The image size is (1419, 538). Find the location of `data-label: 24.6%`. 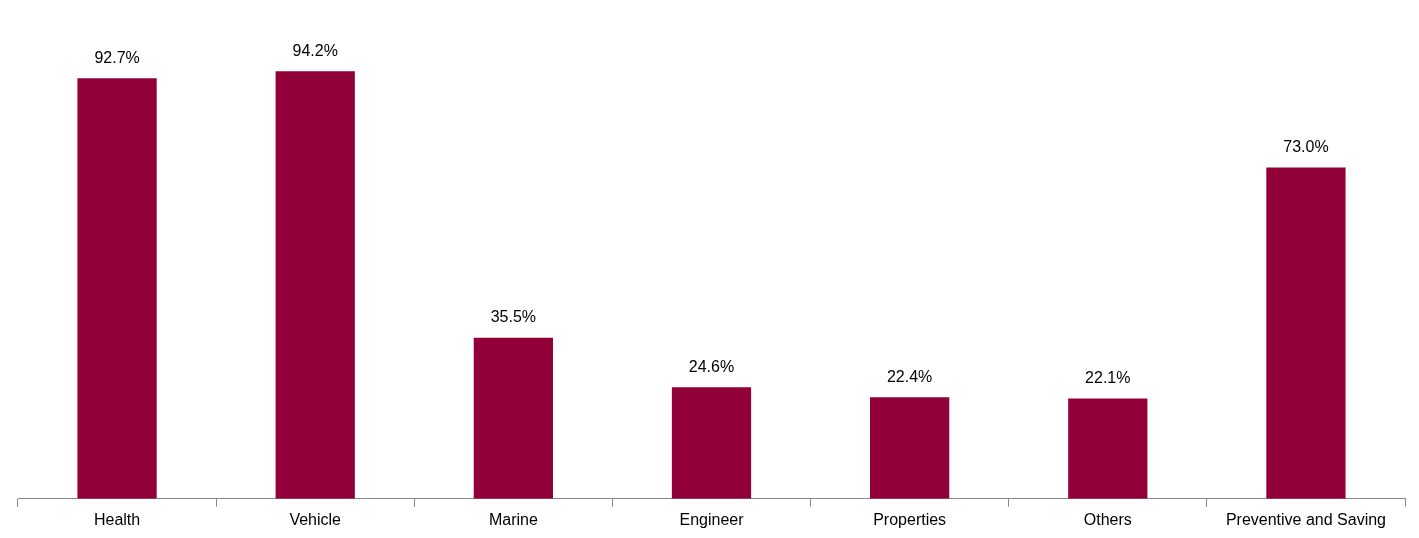

data-label: 24.6% is located at coordinates (711, 366).